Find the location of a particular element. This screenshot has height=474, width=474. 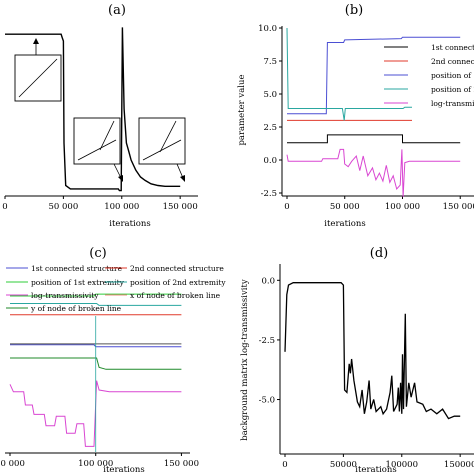

panel-b-ytick-label-0: -2.5 is located at coordinates (269, 194).